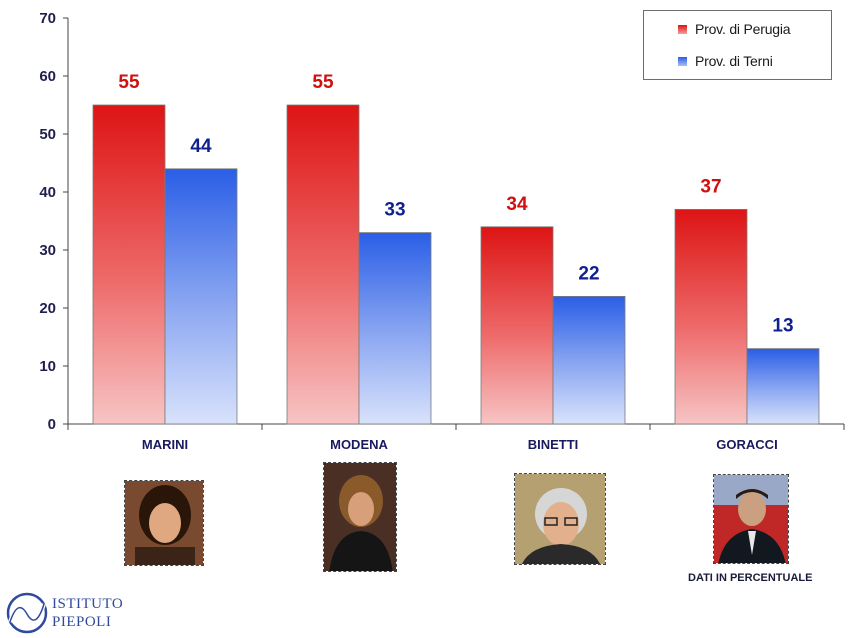  I want to click on logo-line1: ISTITUTO, so click(88, 604).